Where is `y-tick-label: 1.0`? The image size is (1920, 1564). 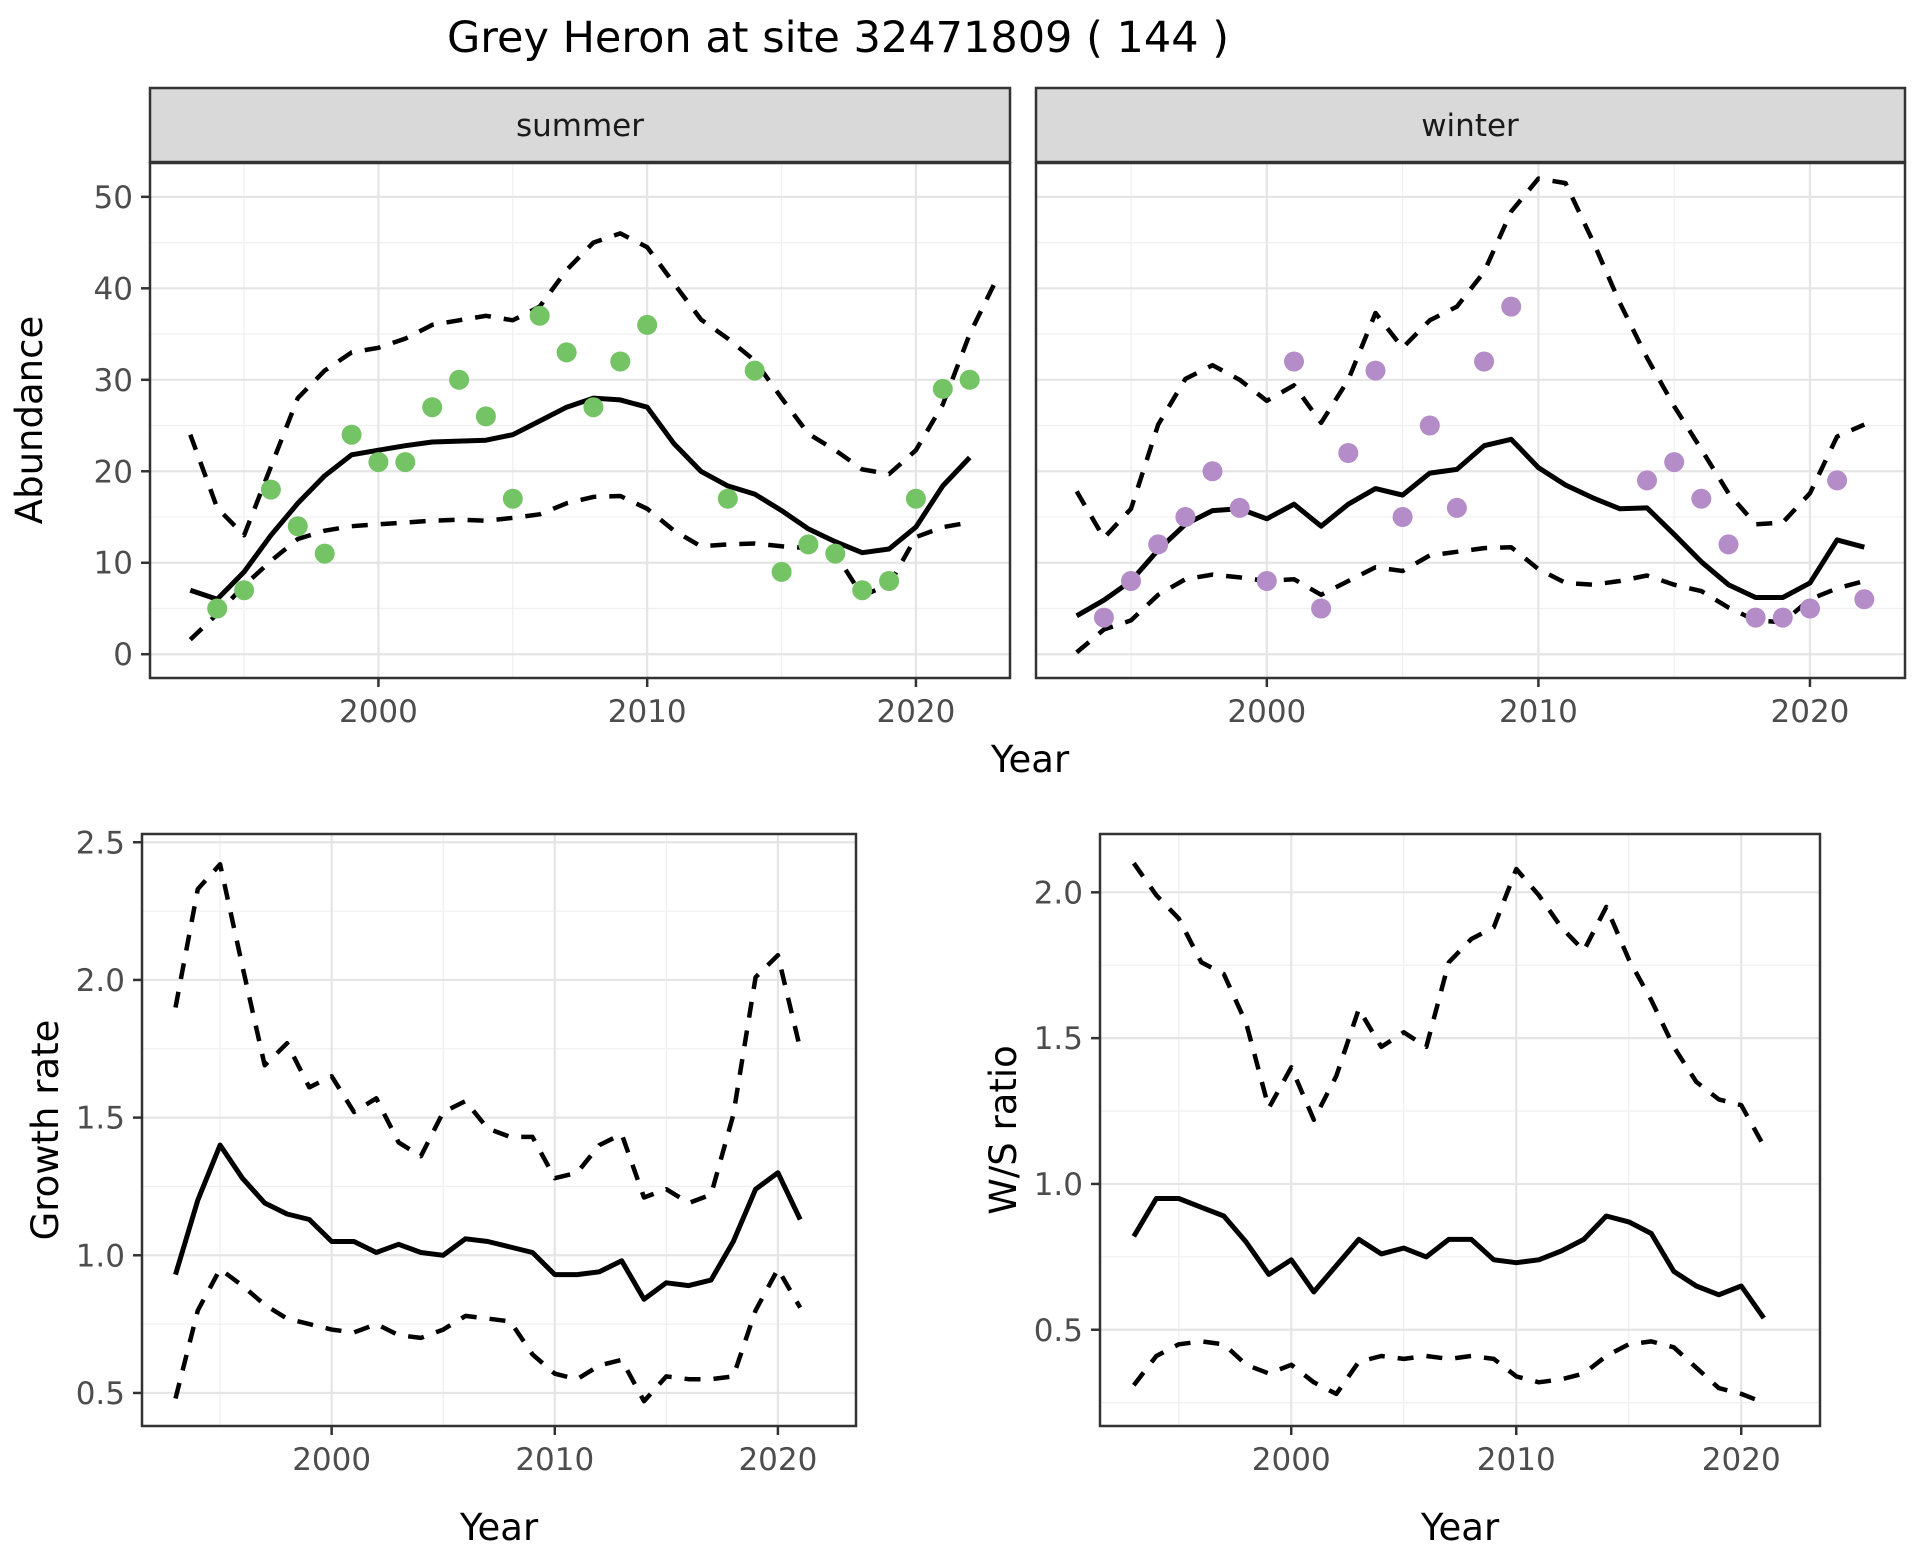 y-tick-label: 1.0 is located at coordinates (1058, 1185).